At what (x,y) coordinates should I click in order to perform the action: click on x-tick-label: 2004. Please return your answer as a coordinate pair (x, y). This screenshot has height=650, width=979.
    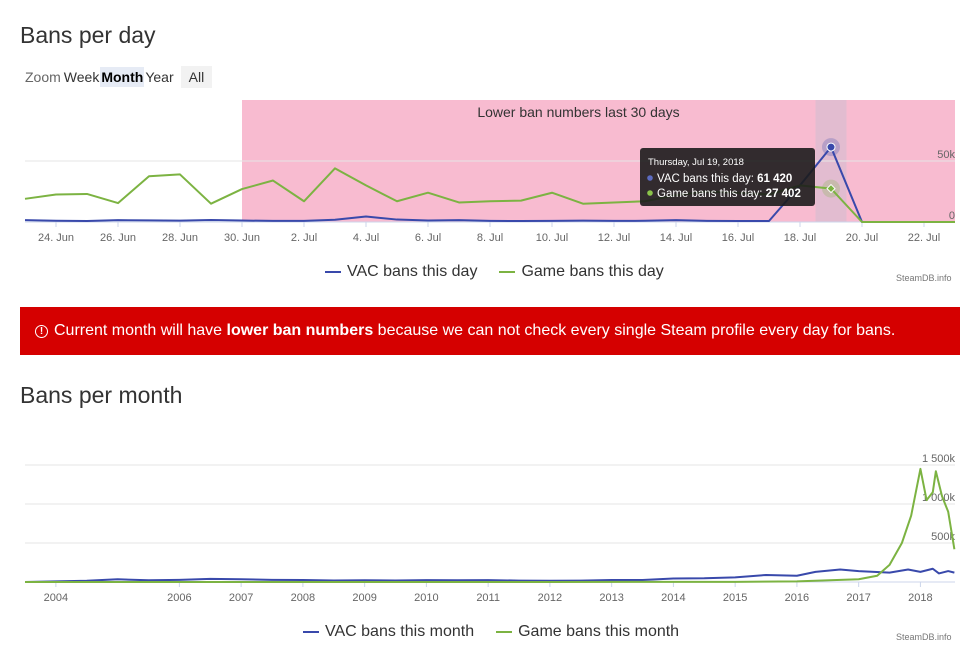
    Looking at the image, I should click on (56, 598).